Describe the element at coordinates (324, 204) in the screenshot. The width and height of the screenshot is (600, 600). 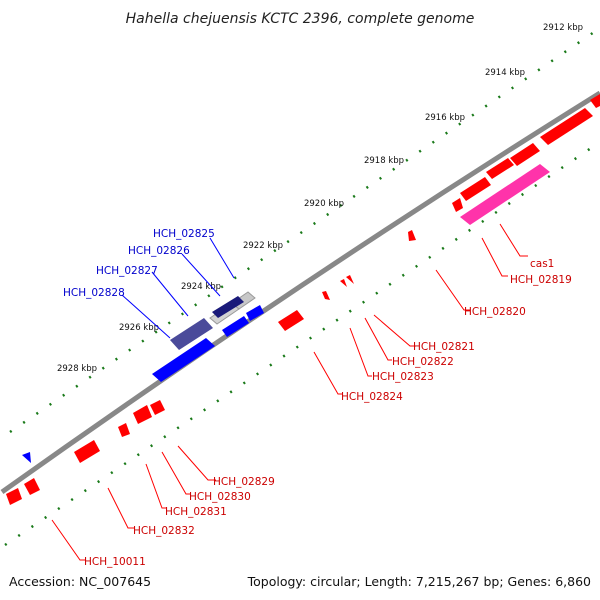
I see `ruler-label: 2920 kbp` at that location.